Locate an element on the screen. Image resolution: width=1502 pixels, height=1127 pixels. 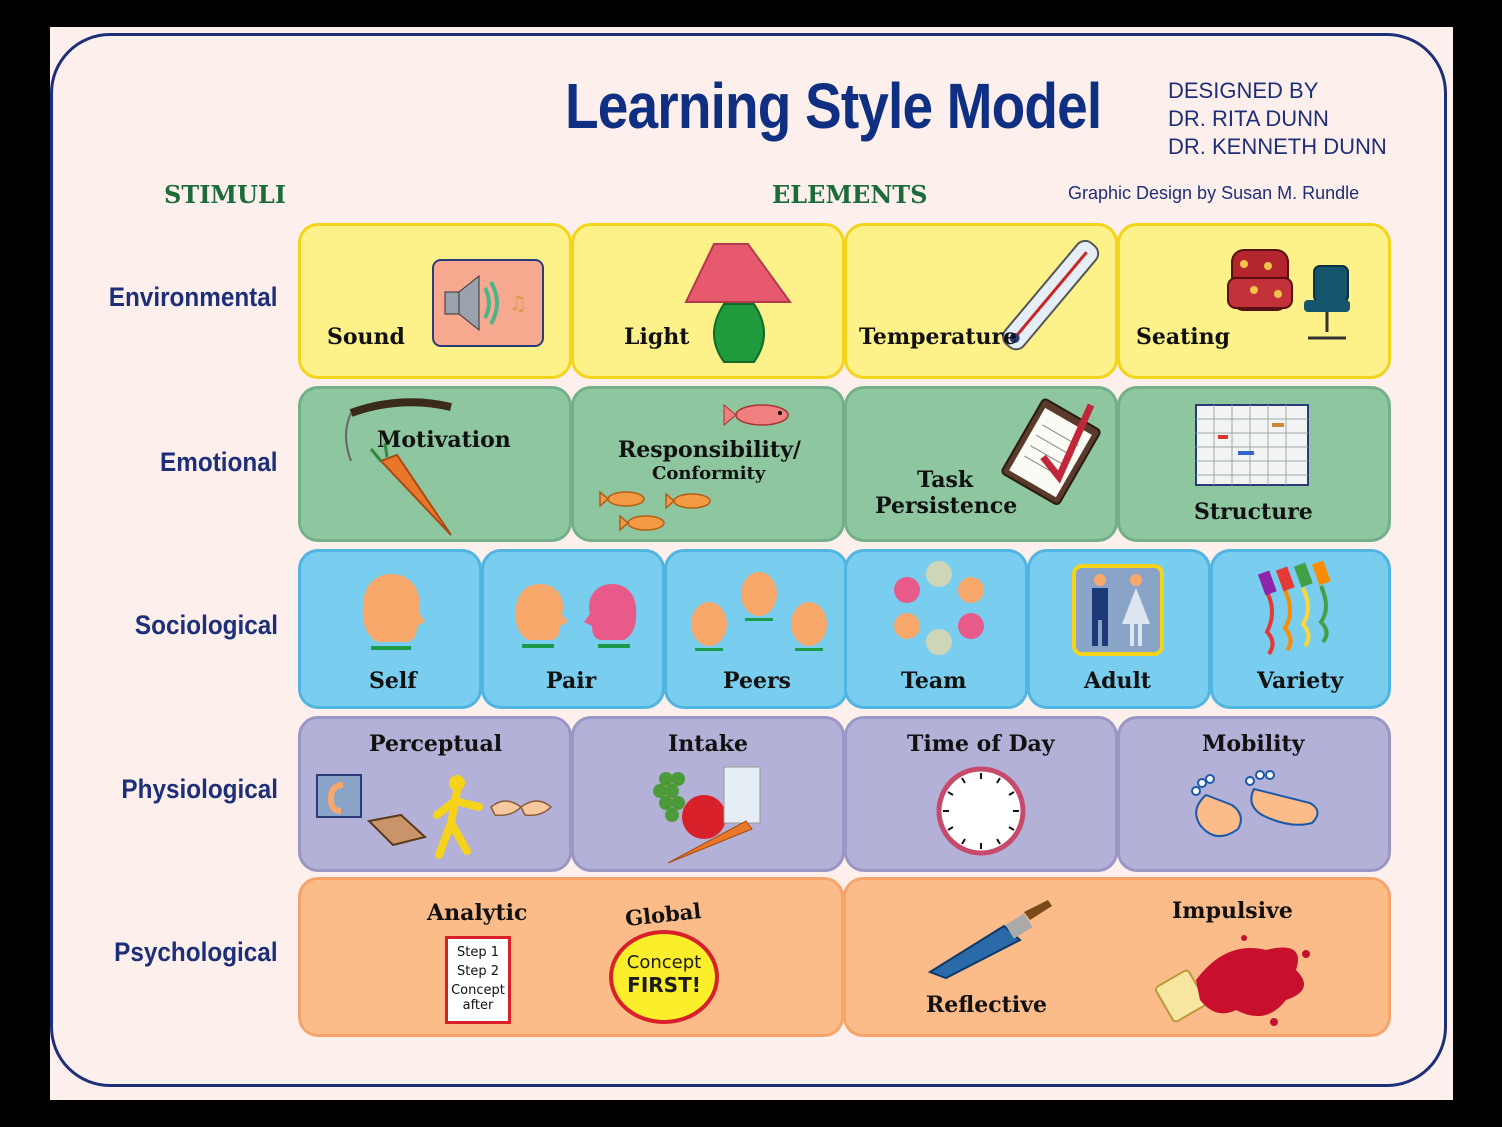
element-intake: Intake is located at coordinates (708, 744).